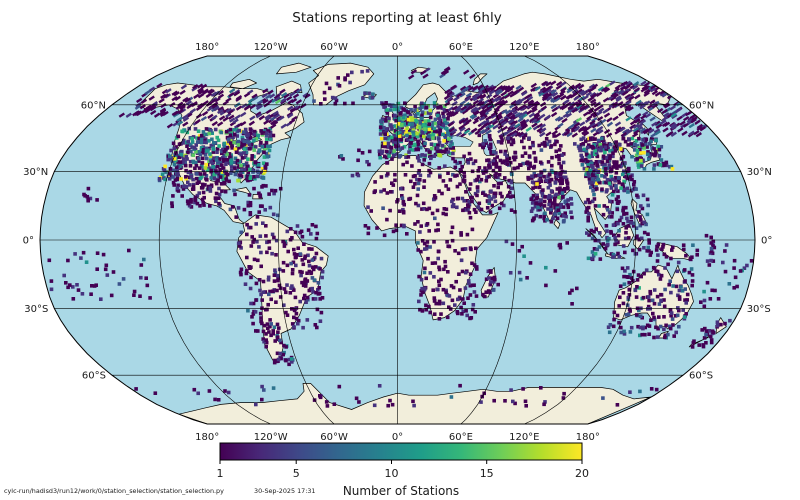  What do you see at coordinates (306, 240) in the screenshot?
I see `meridian-line` at bounding box center [306, 240].